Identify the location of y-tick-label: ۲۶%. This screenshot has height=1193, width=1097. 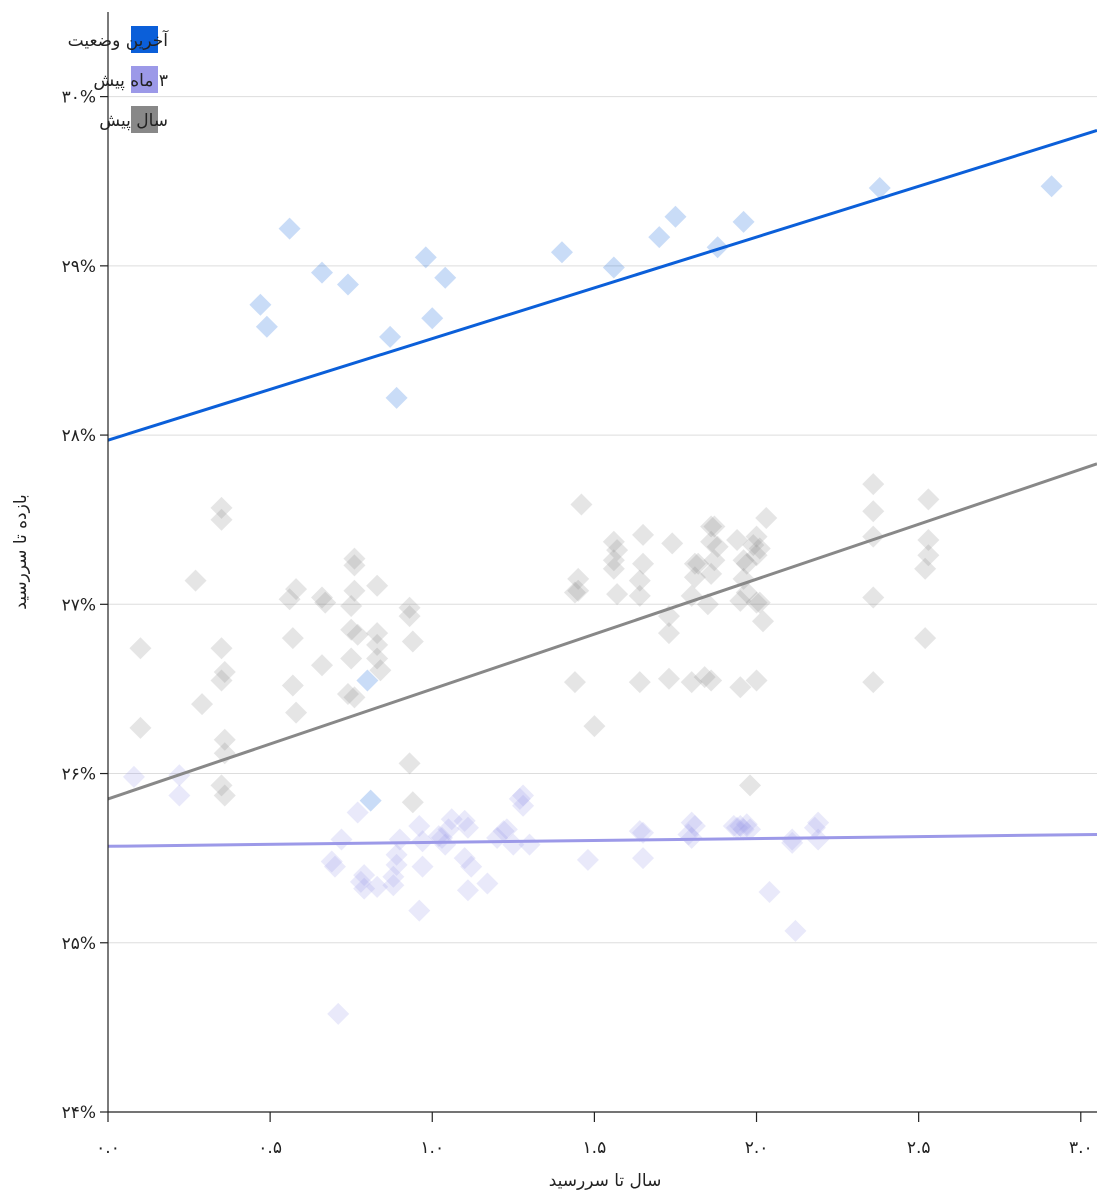
(79, 775).